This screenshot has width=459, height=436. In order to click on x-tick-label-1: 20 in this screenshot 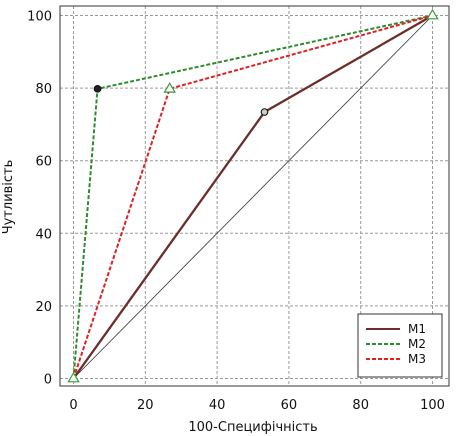, I will do `click(145, 405)`.